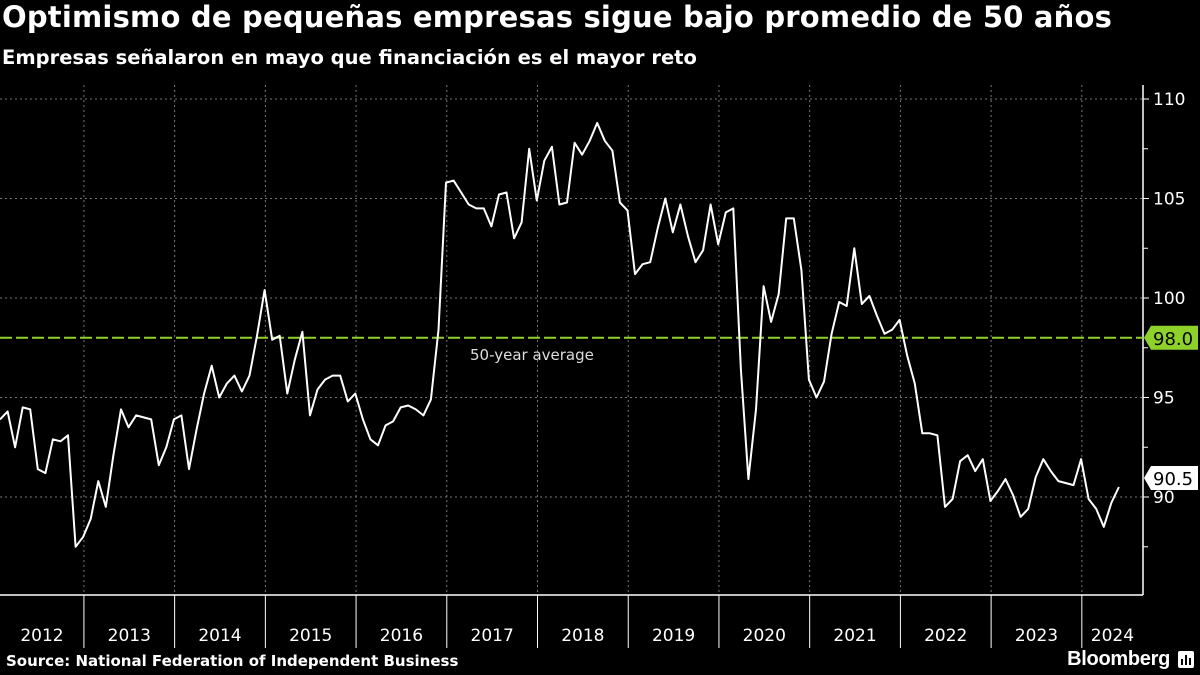 The height and width of the screenshot is (675, 1200). Describe the element at coordinates (532, 355) in the screenshot. I see `average-label: 50-year average` at that location.